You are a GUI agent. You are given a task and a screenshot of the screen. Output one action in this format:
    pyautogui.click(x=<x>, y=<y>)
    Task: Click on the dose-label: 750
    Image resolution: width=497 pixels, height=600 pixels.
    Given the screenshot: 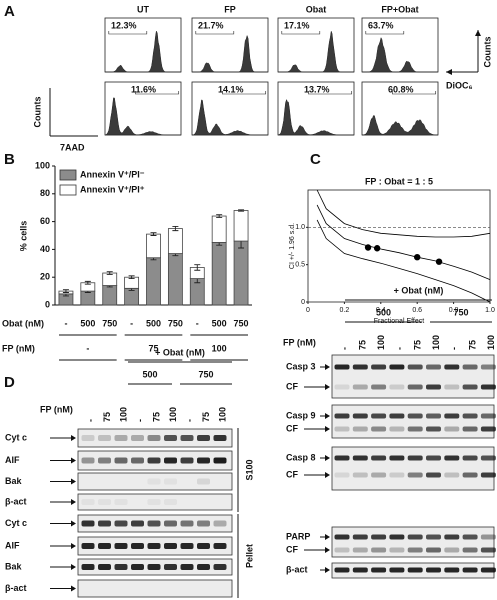 What is the action you would take?
    pyautogui.click(x=205, y=374)
    